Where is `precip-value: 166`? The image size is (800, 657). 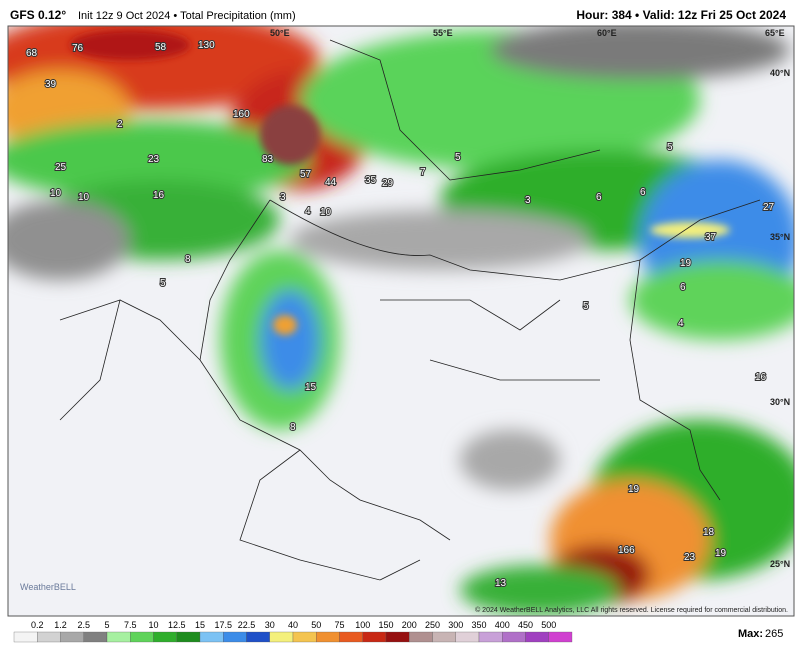
precip-value: 166 is located at coordinates (626, 550).